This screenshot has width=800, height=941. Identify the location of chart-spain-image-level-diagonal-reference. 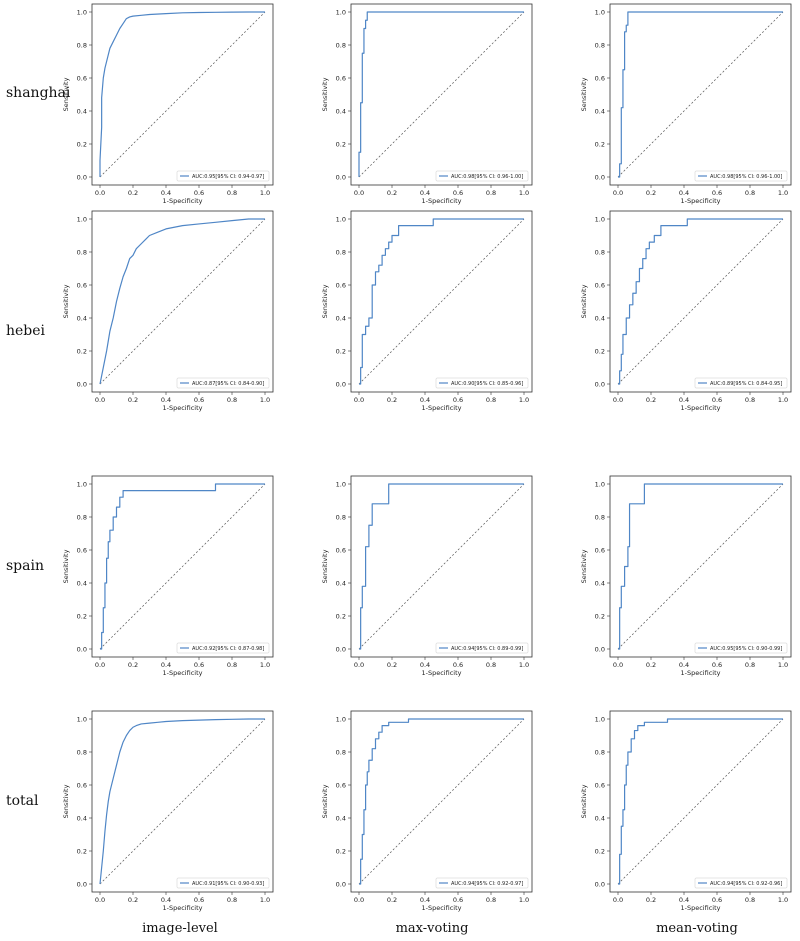
(182, 566).